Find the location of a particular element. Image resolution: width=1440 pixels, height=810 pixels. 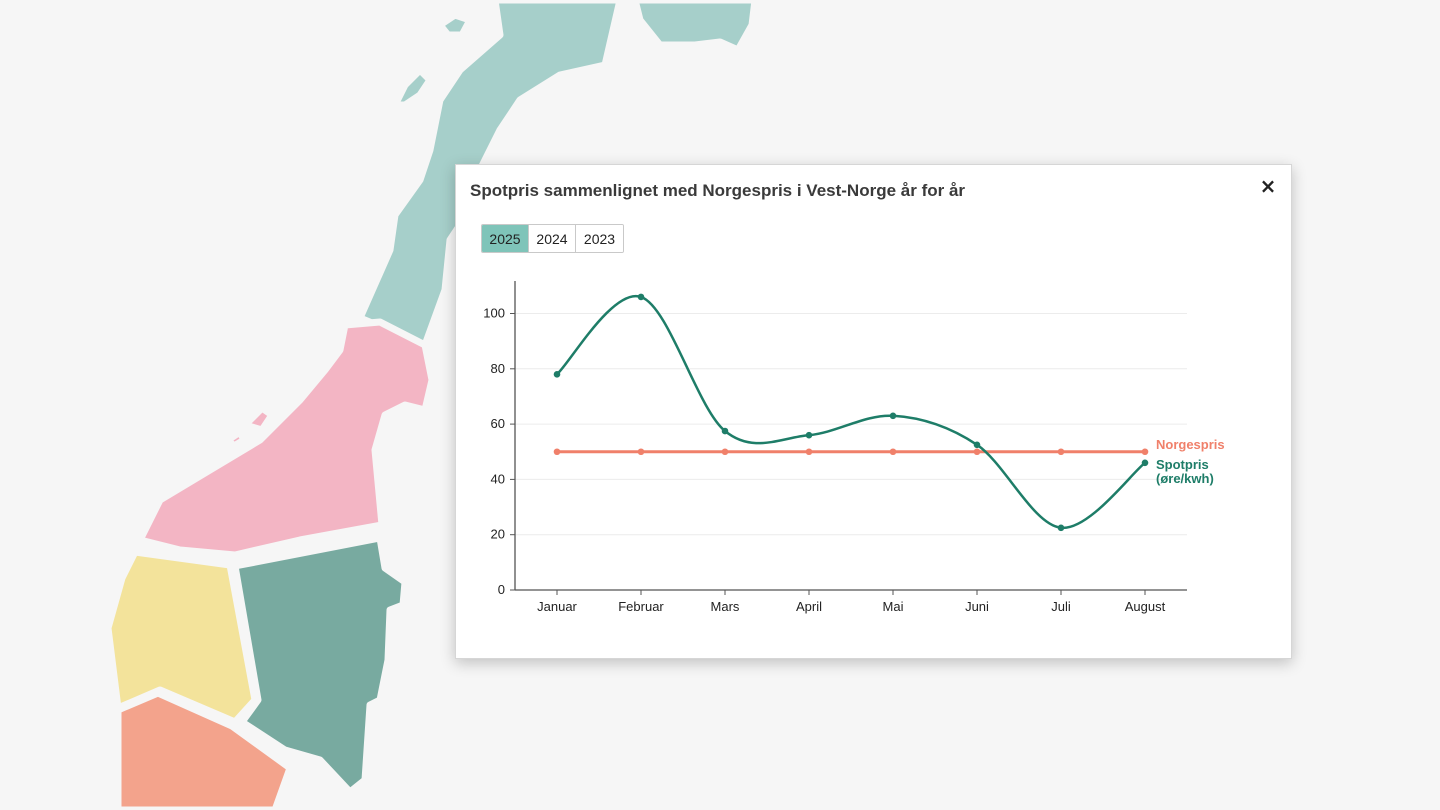

x-tick-label: Mai is located at coordinates (893, 606).